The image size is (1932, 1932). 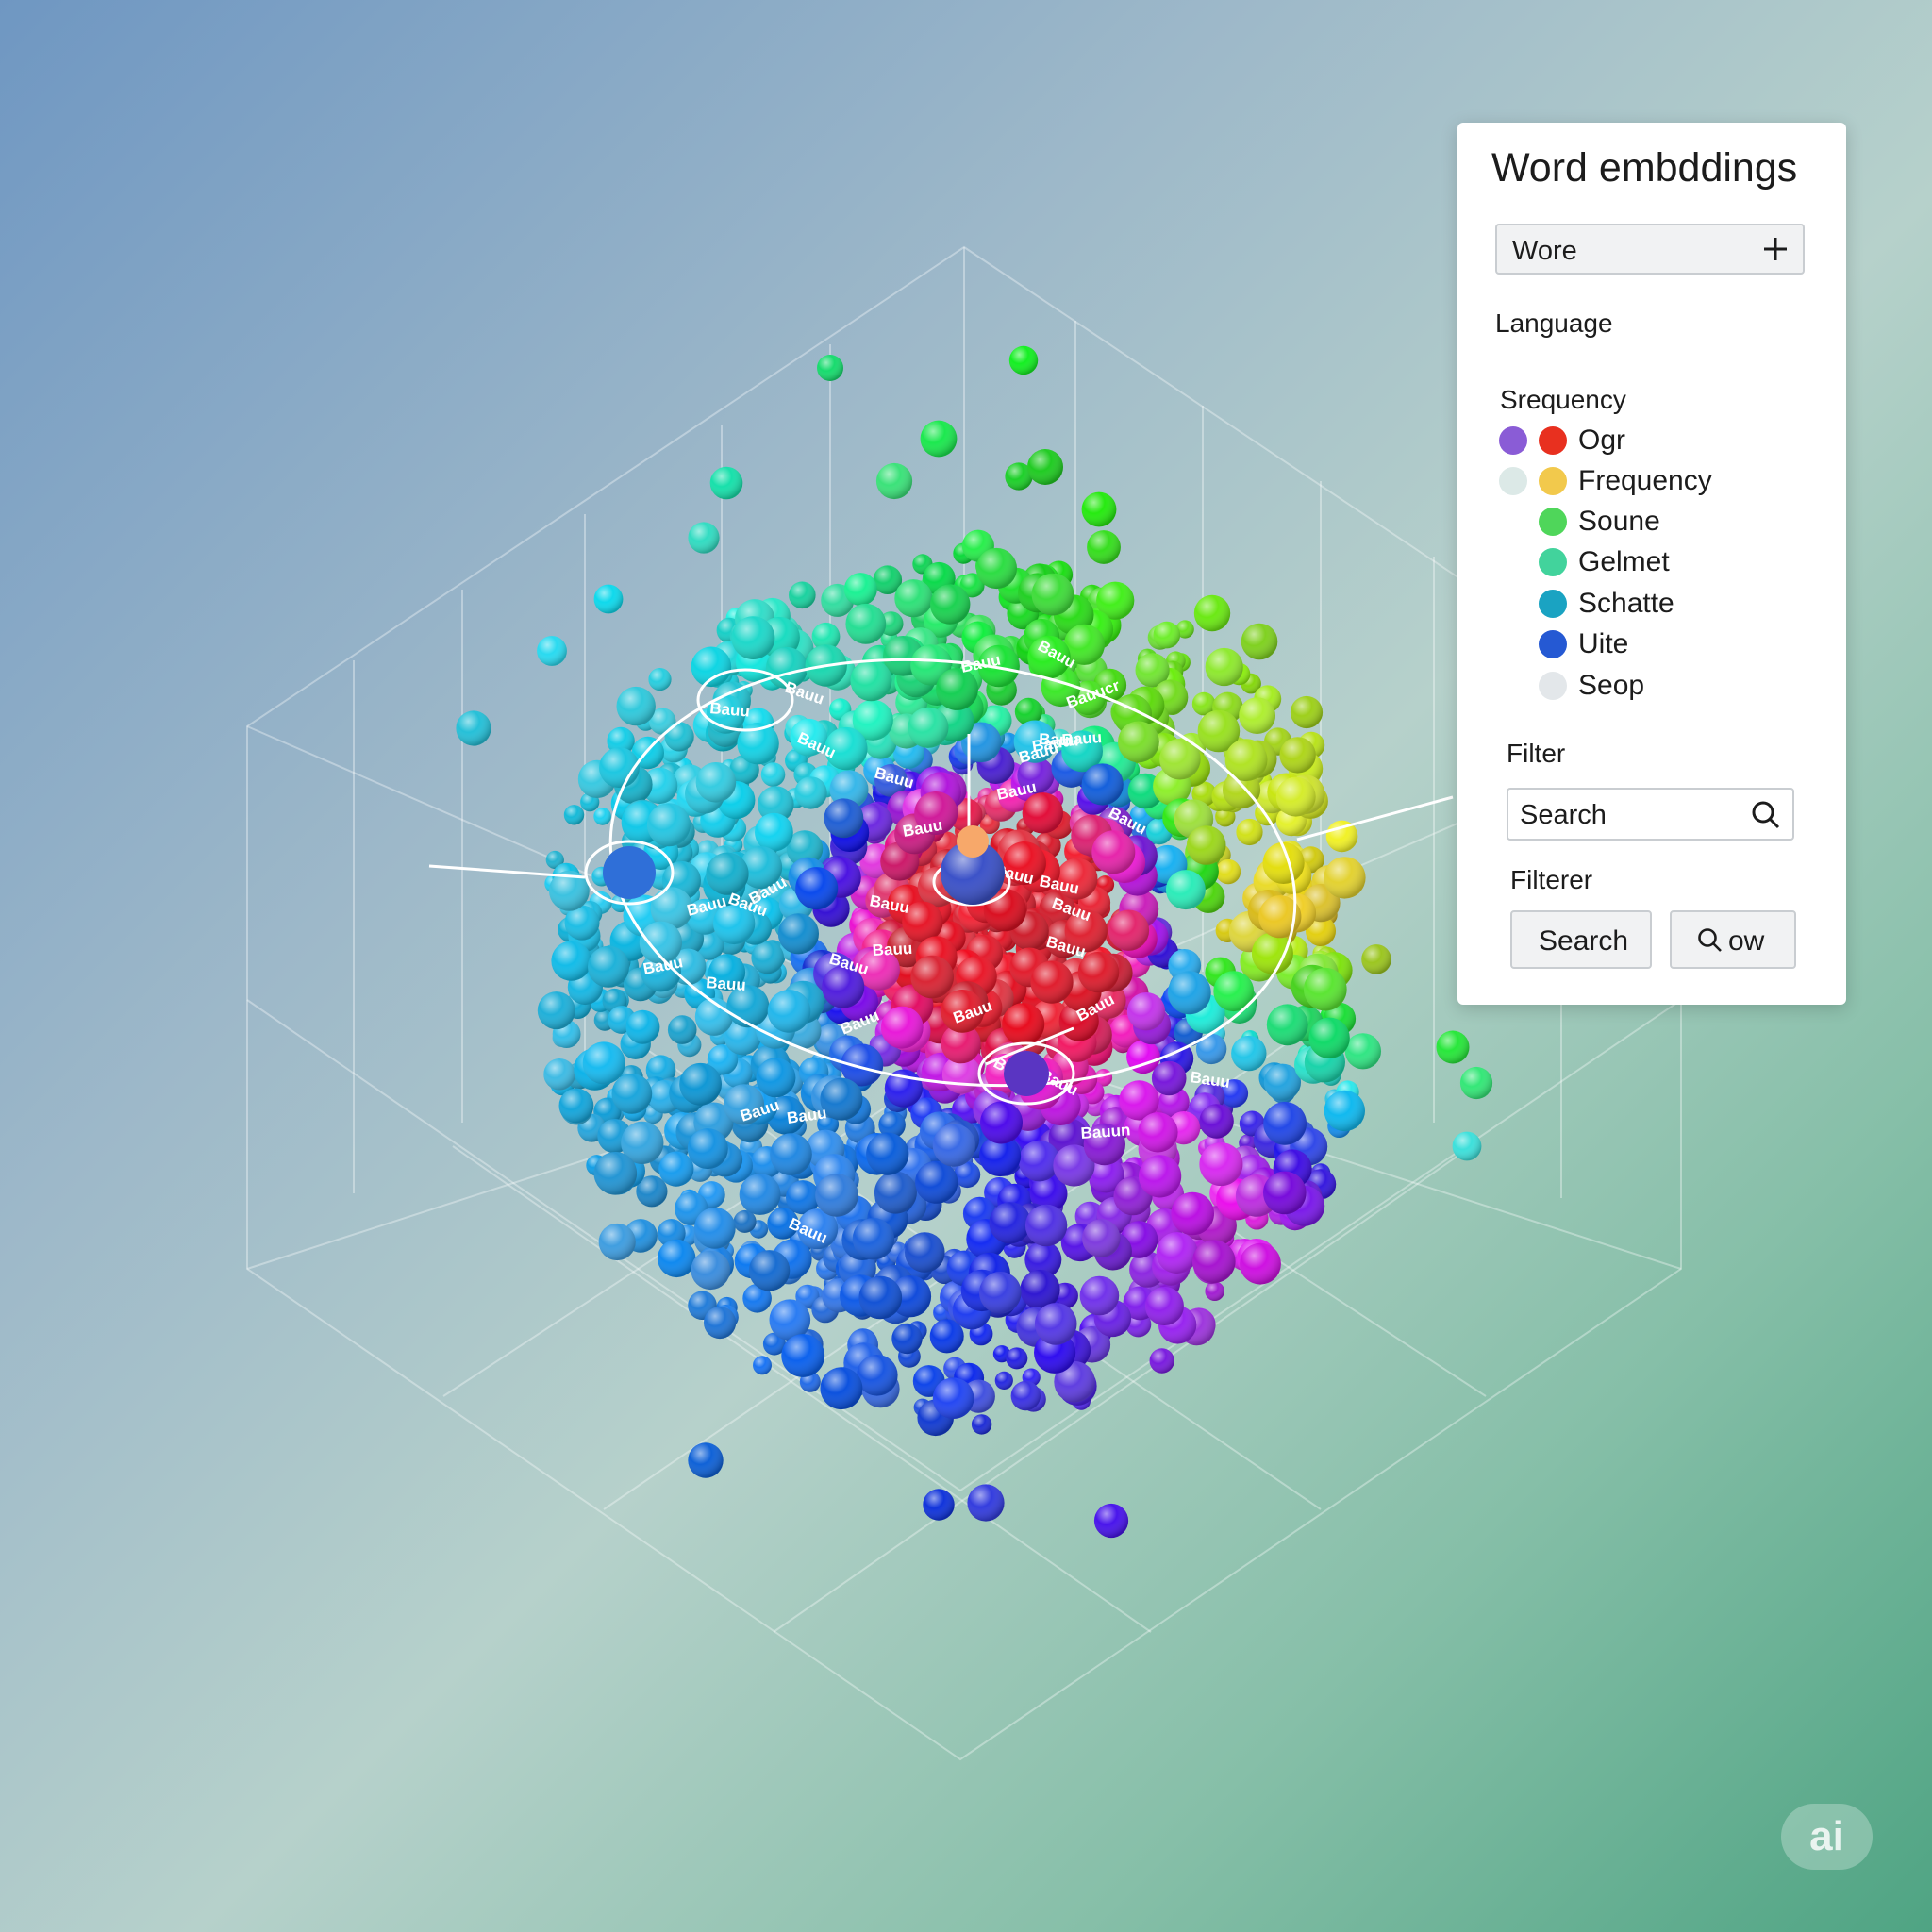 I want to click on focus-point, so click(x=826, y=960).